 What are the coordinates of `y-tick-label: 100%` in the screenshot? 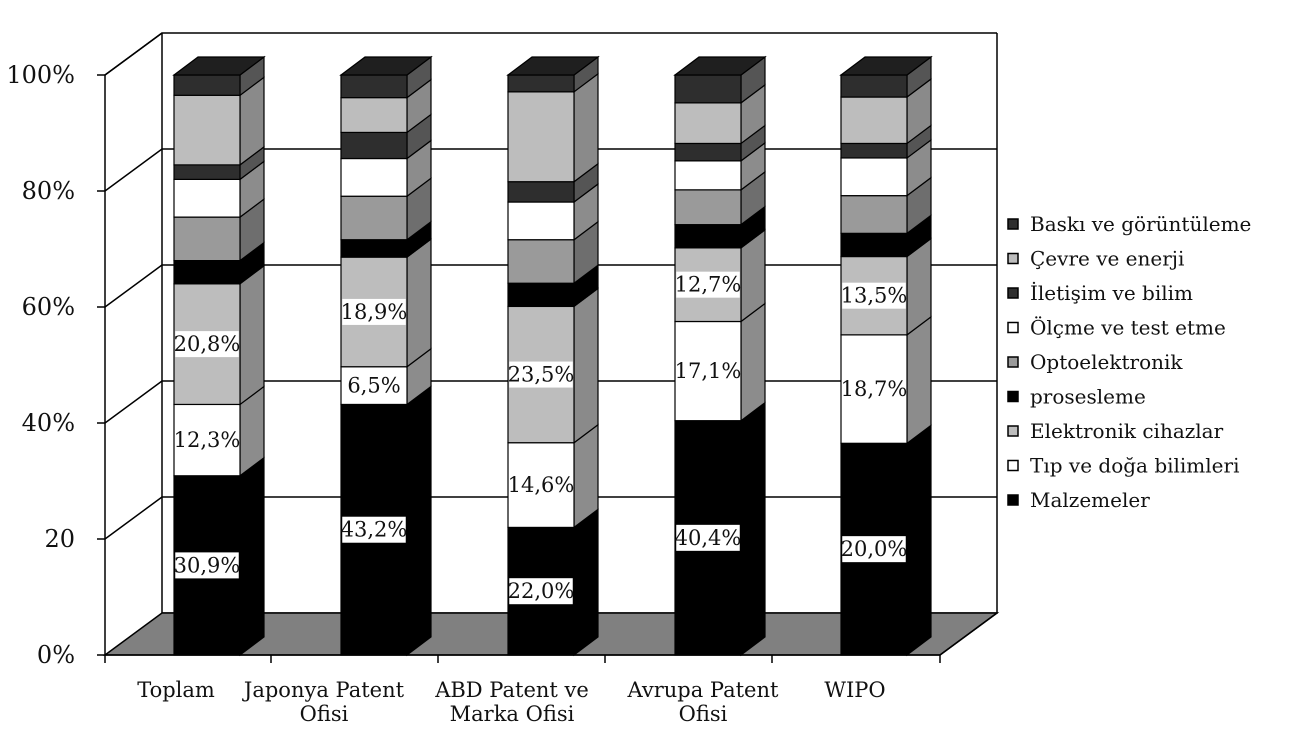 It's located at (40, 75).